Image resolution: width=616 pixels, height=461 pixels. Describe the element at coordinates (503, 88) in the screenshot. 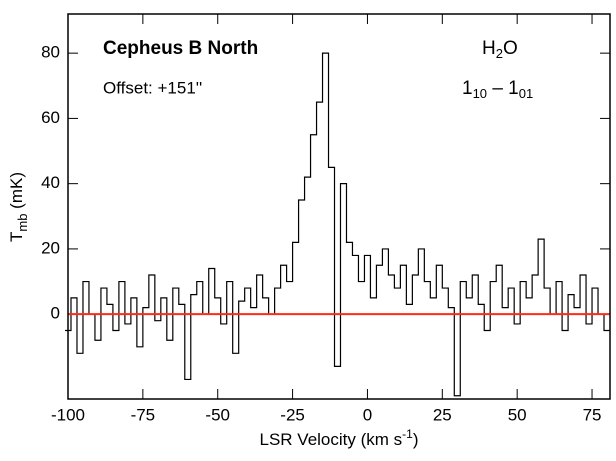

I see `t: – 1` at that location.